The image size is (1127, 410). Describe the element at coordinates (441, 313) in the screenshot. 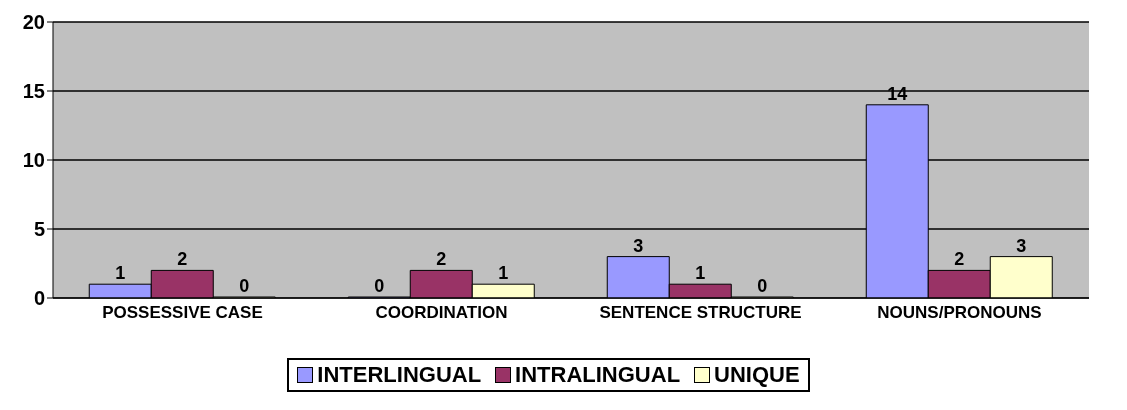

I see `x-tick-label: COORDINATION` at that location.